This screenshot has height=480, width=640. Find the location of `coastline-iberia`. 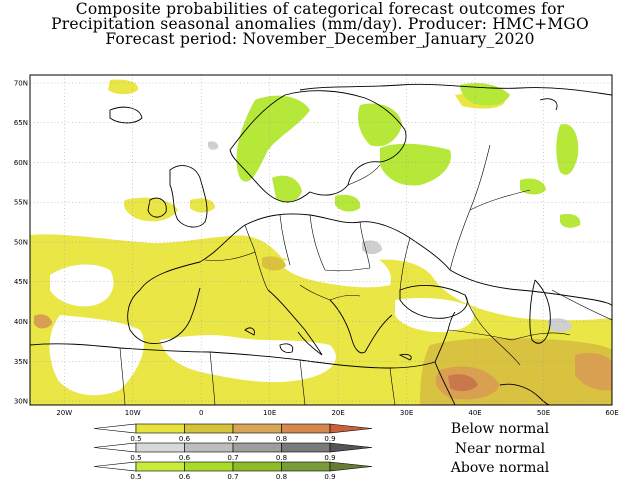

coastline-iberia is located at coordinates (164, 315).